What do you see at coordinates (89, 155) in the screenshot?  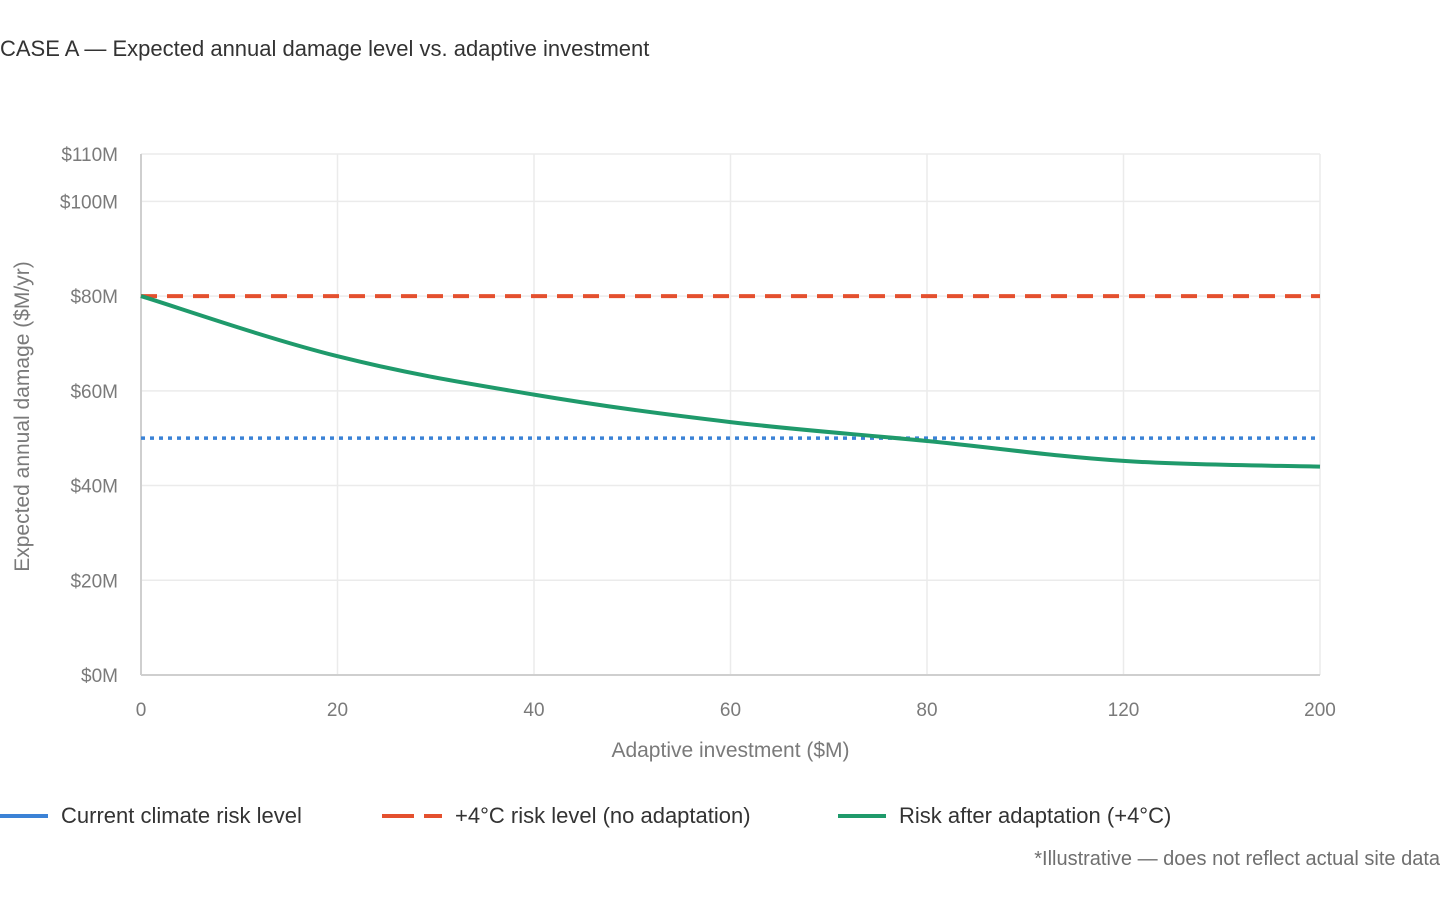 I see `y-tick-label: $110M` at bounding box center [89, 155].